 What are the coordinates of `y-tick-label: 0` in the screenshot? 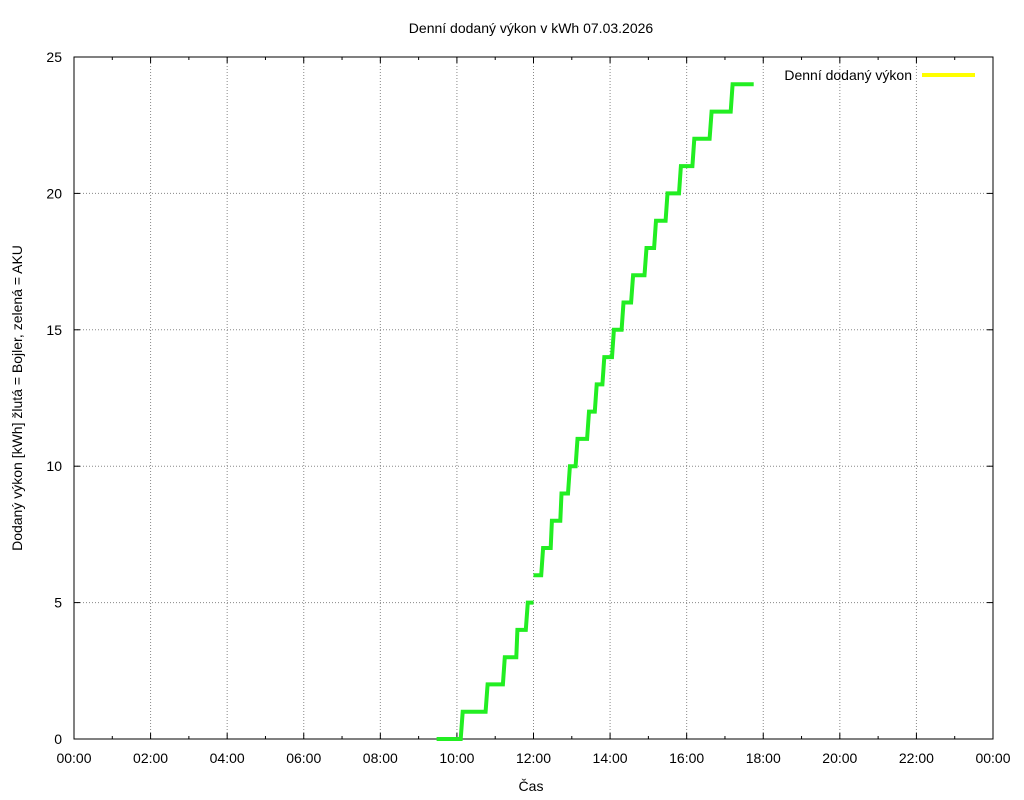 It's located at (58, 739).